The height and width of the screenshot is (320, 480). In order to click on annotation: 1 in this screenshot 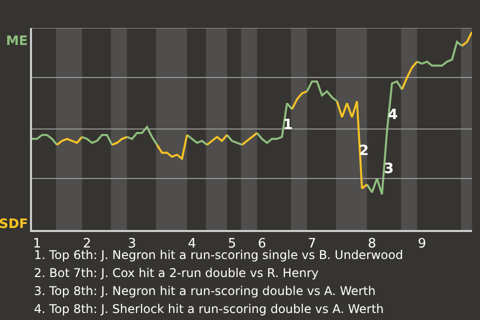, I will do `click(288, 125)`.